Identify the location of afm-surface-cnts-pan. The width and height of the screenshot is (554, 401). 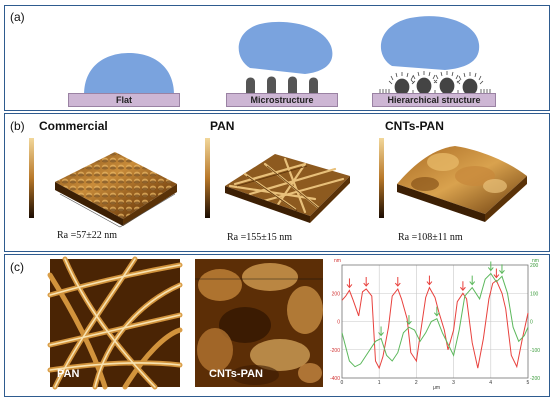
(462, 184).